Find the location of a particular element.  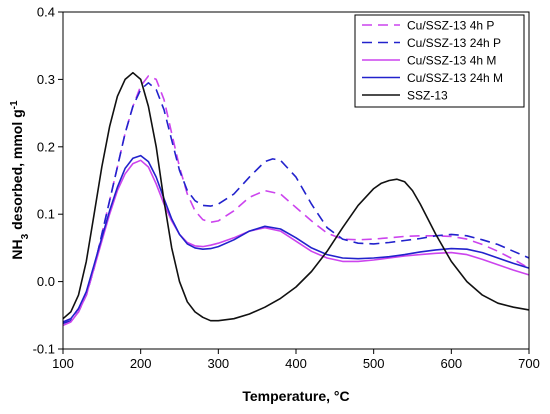

x-tick-label: 100 is located at coordinates (63, 363).